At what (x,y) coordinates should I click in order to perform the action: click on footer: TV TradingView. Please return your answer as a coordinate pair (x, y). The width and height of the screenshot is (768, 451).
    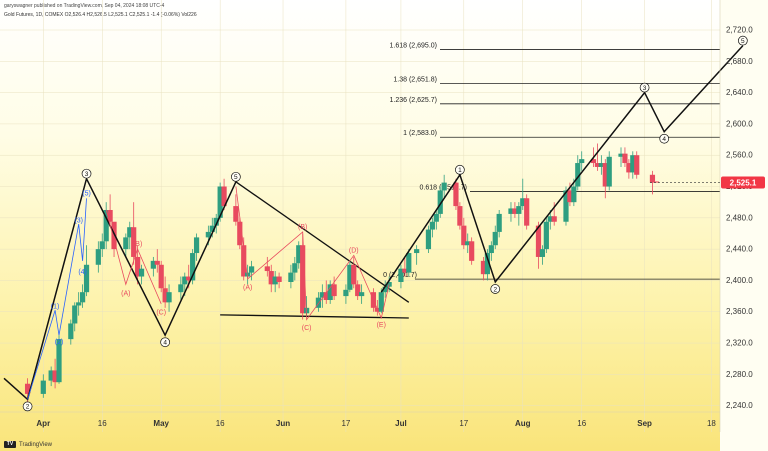
    Looking at the image, I should click on (28, 444).